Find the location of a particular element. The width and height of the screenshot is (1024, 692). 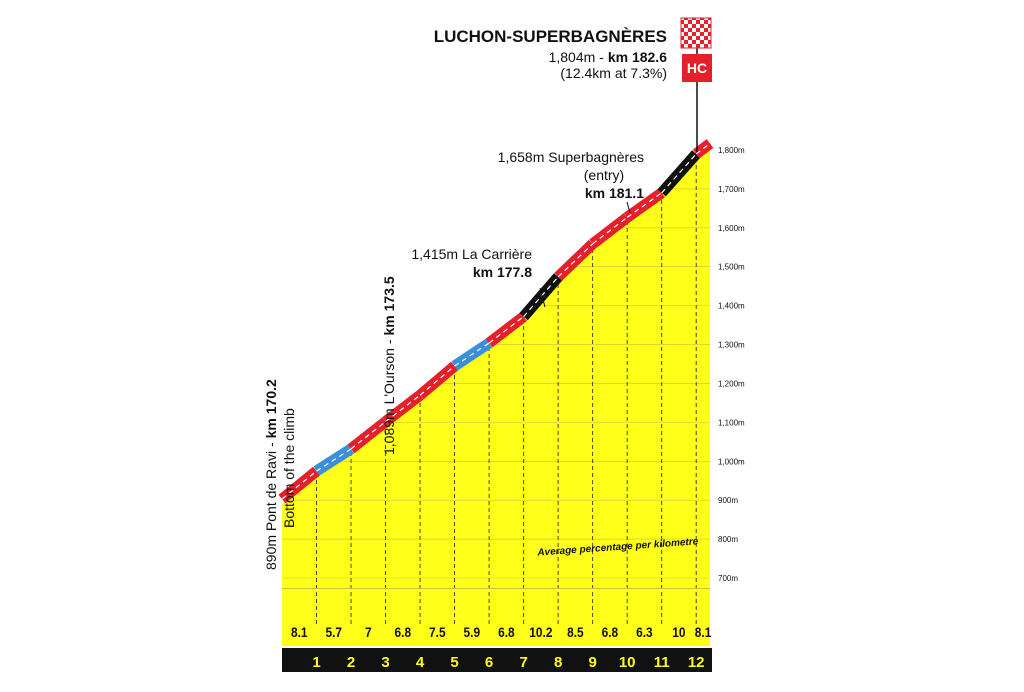

x-tick-label: 2 is located at coordinates (351, 662).